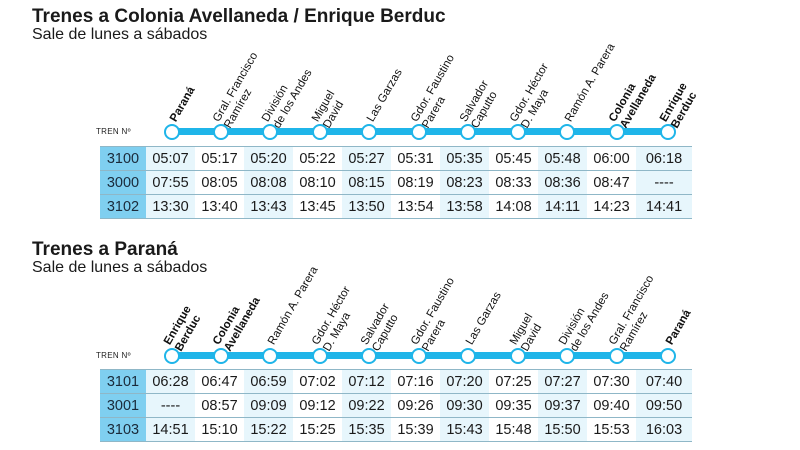 The height and width of the screenshot is (450, 800). Describe the element at coordinates (317, 182) in the screenshot. I see `departure-time: 08:10` at that location.